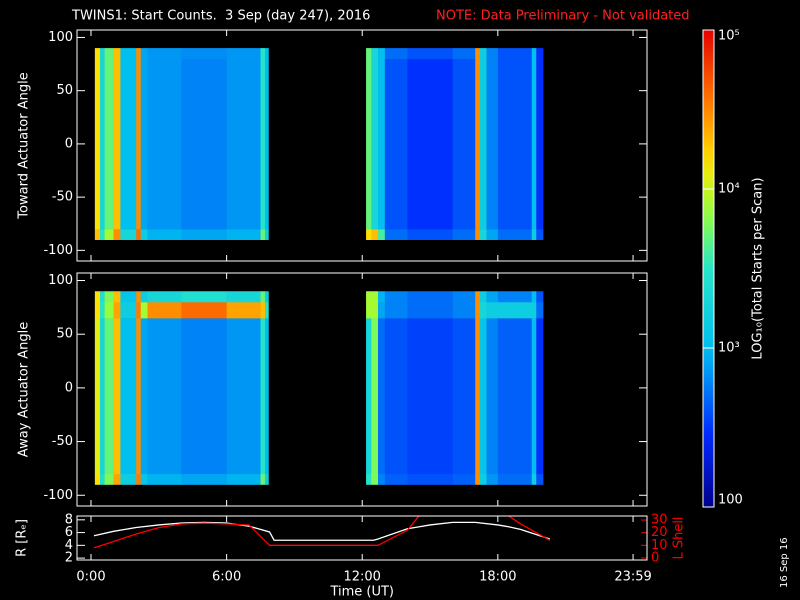 This screenshot has width=800, height=600. What do you see at coordinates (659, 520) in the screenshot?
I see `y2-tick-label: 30` at bounding box center [659, 520].